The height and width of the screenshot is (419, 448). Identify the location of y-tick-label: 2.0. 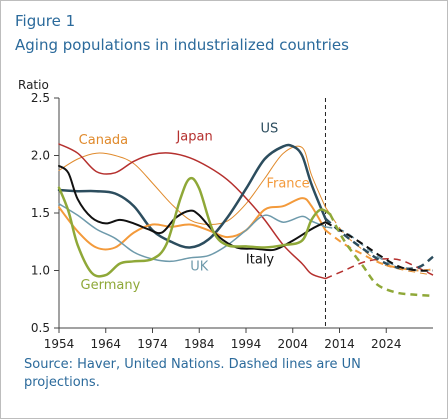
(40, 156).